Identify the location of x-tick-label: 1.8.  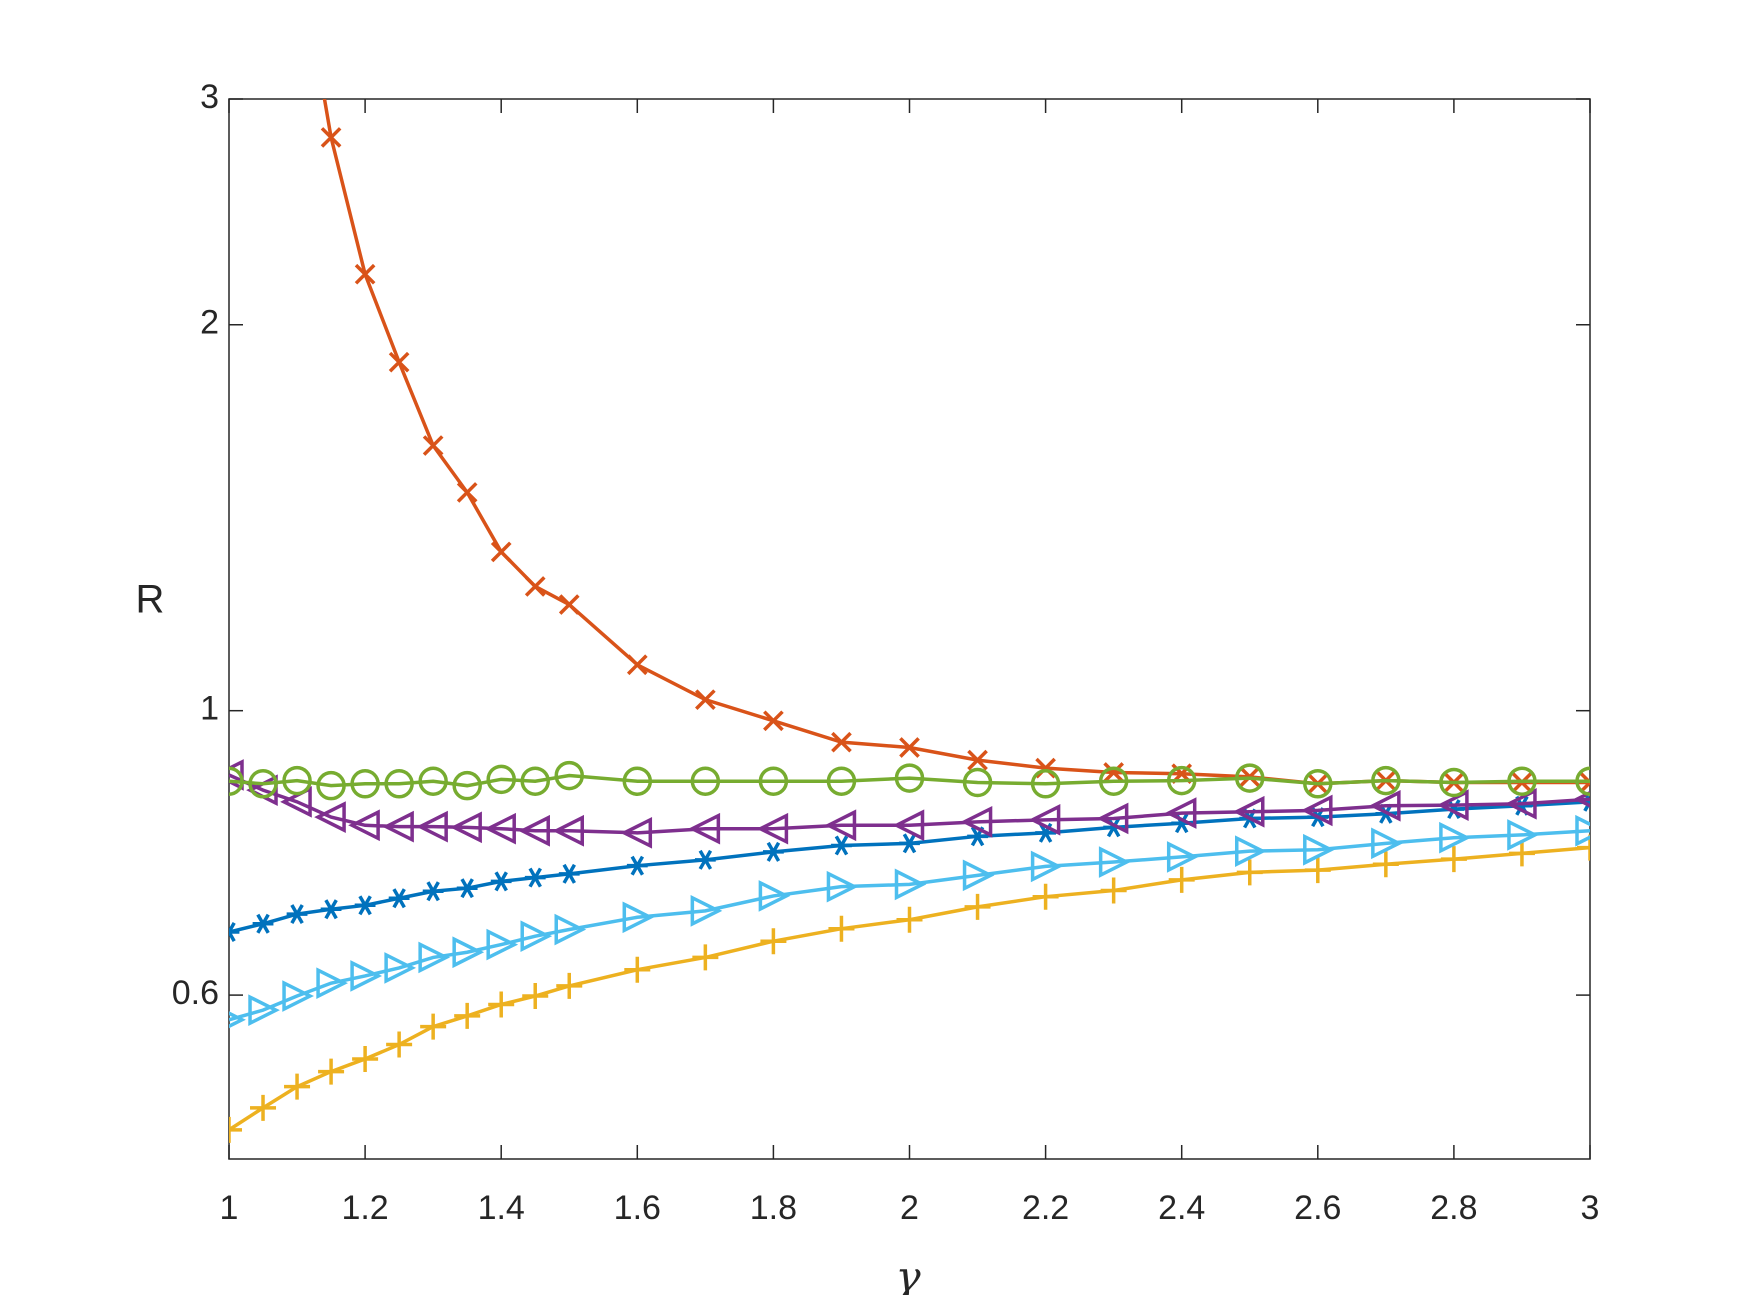
(773, 1208).